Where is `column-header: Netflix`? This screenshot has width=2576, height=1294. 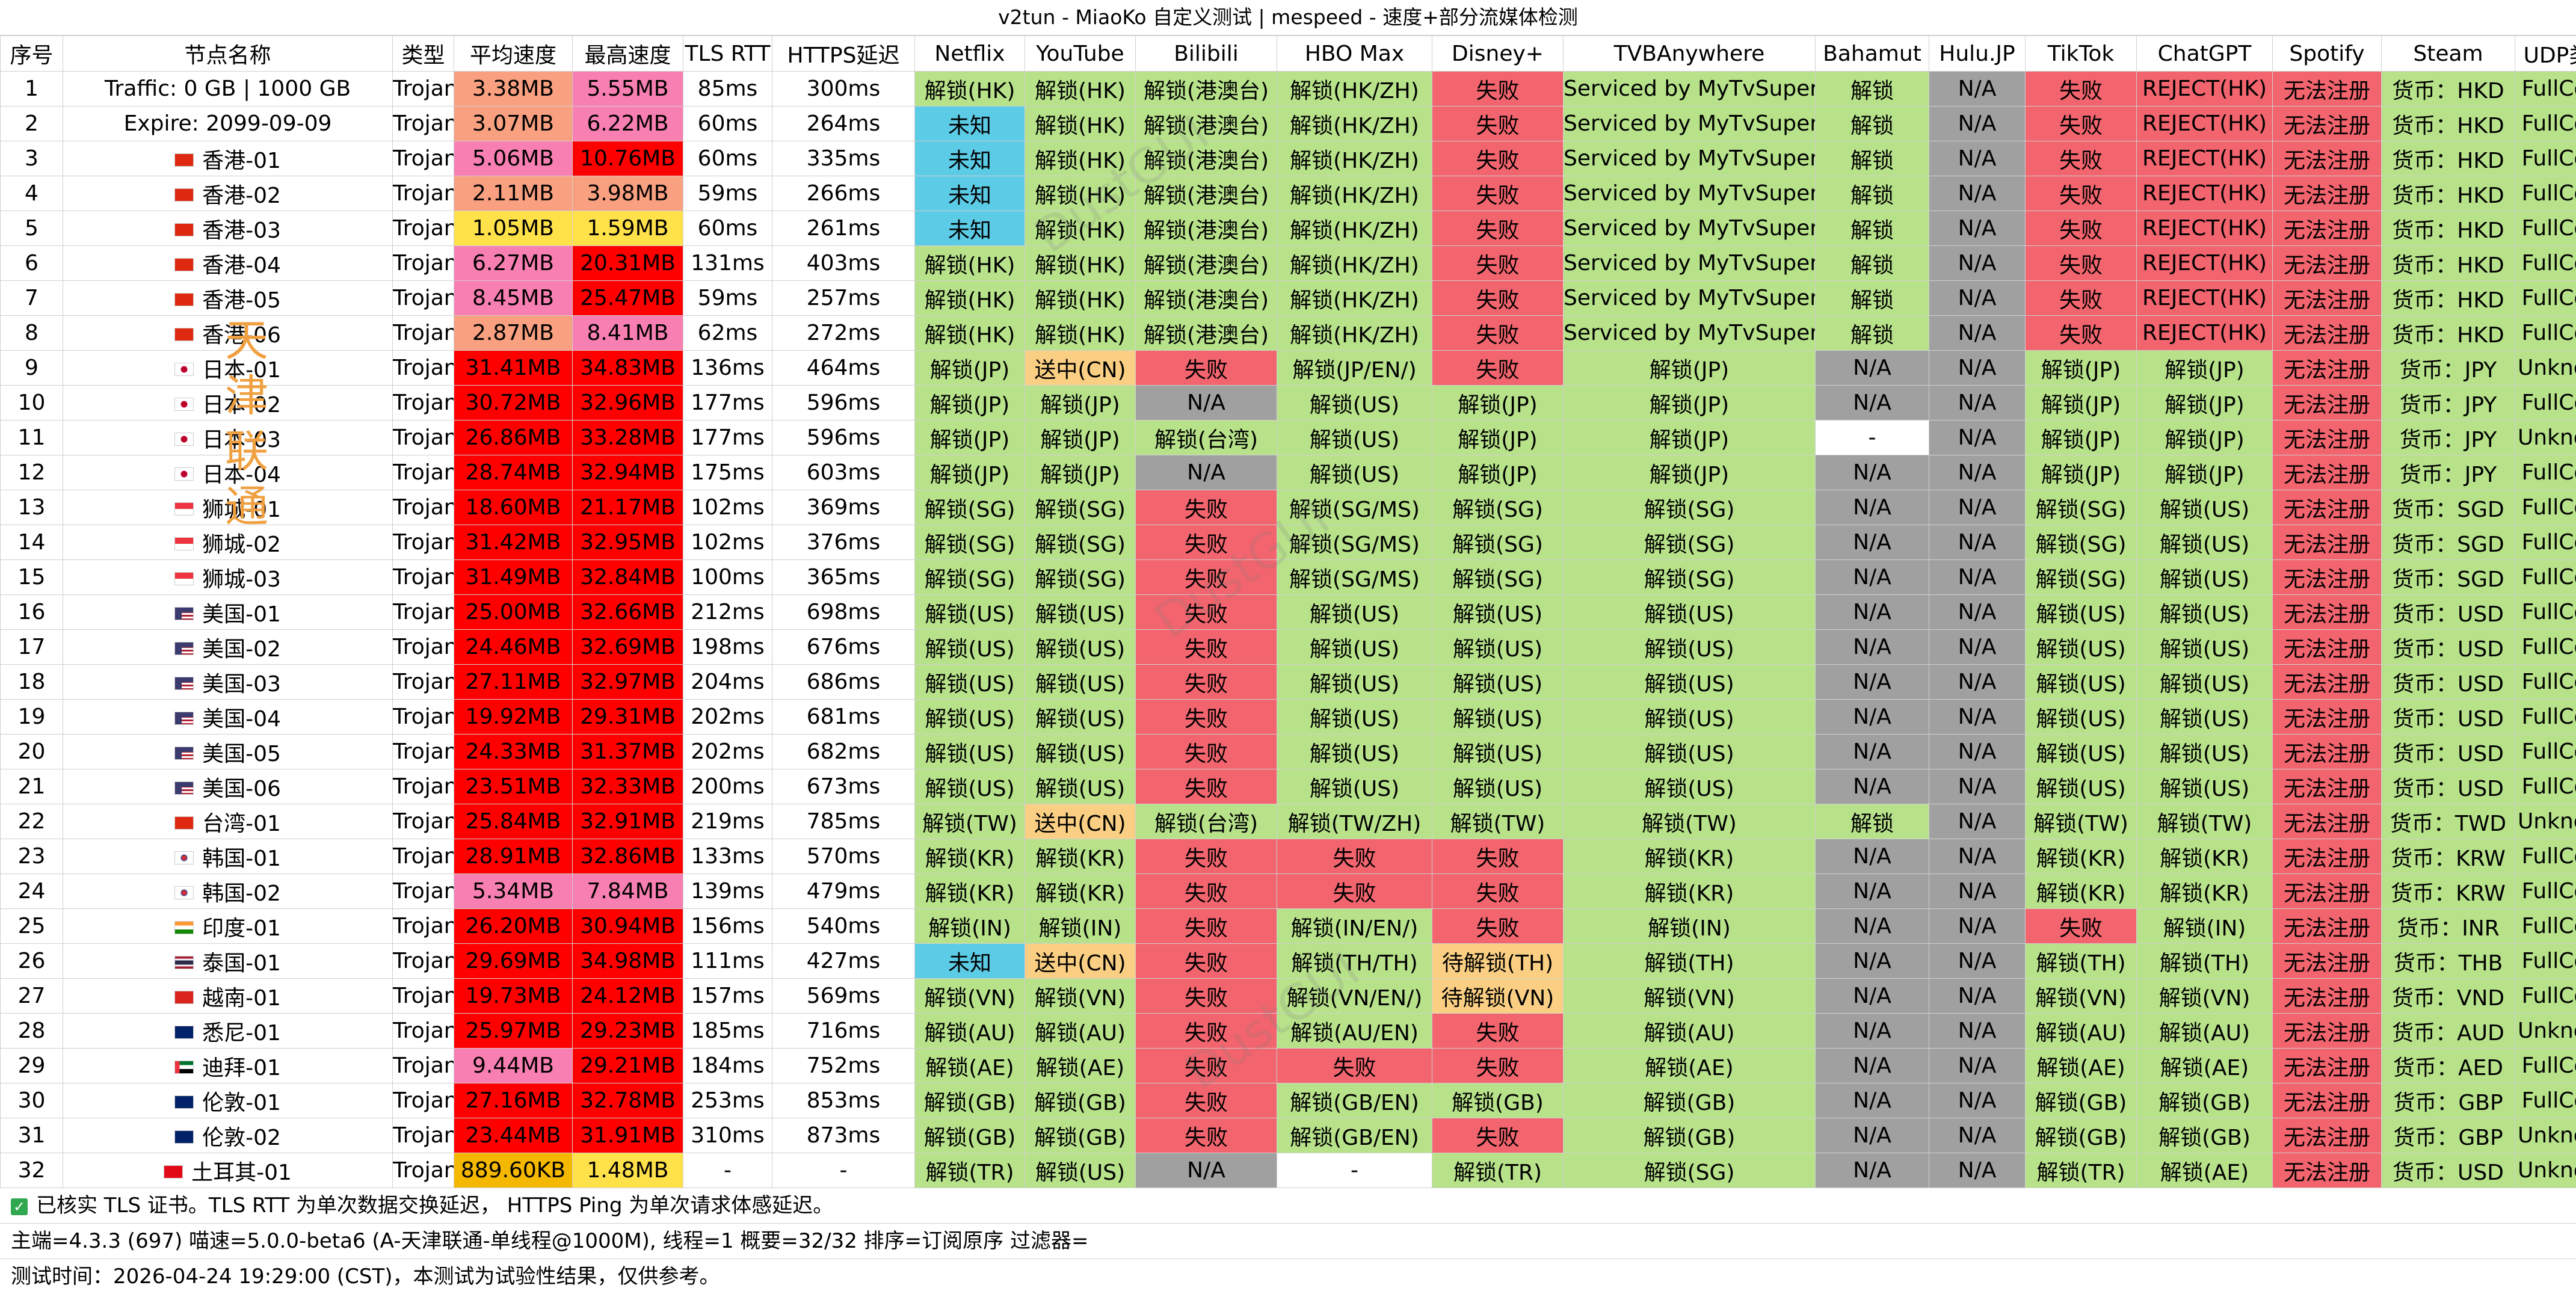
column-header: Netflix is located at coordinates (970, 54).